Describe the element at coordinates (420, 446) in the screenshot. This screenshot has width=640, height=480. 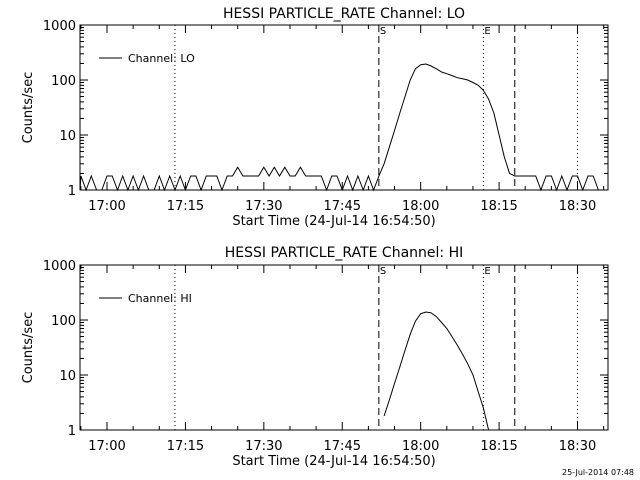
I see `panel-2-x-tick-label: 18:00` at that location.